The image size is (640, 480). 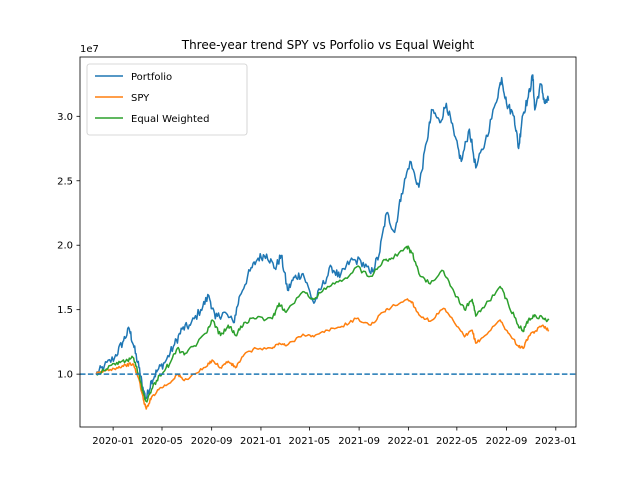 What do you see at coordinates (408, 441) in the screenshot?
I see `x-tick-label: 2022-01` at bounding box center [408, 441].